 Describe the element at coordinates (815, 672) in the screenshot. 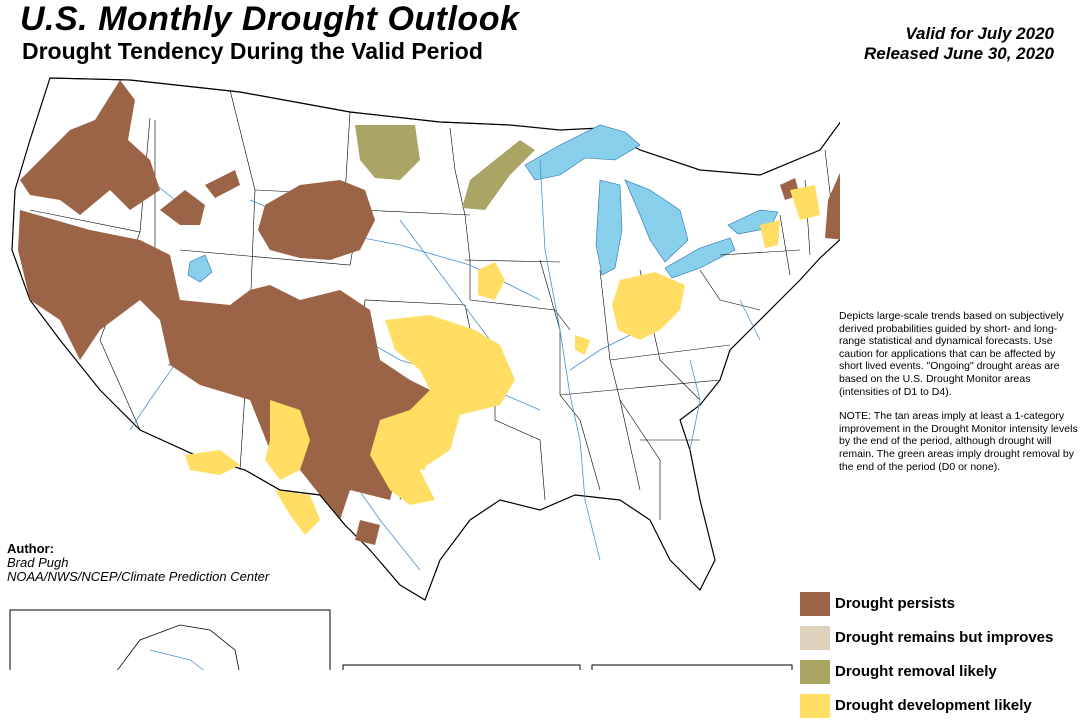

I see `legend-swatch-removal` at that location.